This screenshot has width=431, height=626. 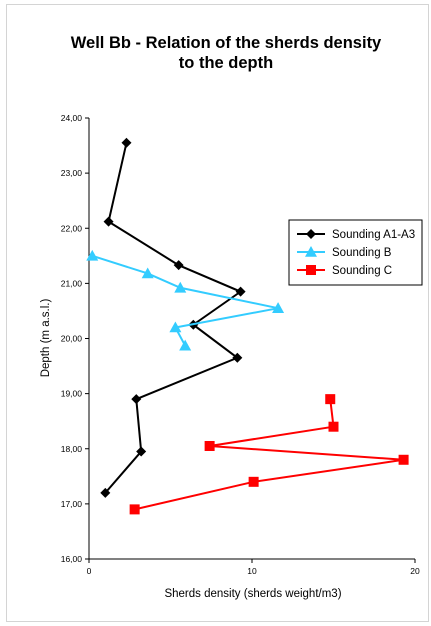 I want to click on y-tick-label: 19,00, so click(x=72, y=394).